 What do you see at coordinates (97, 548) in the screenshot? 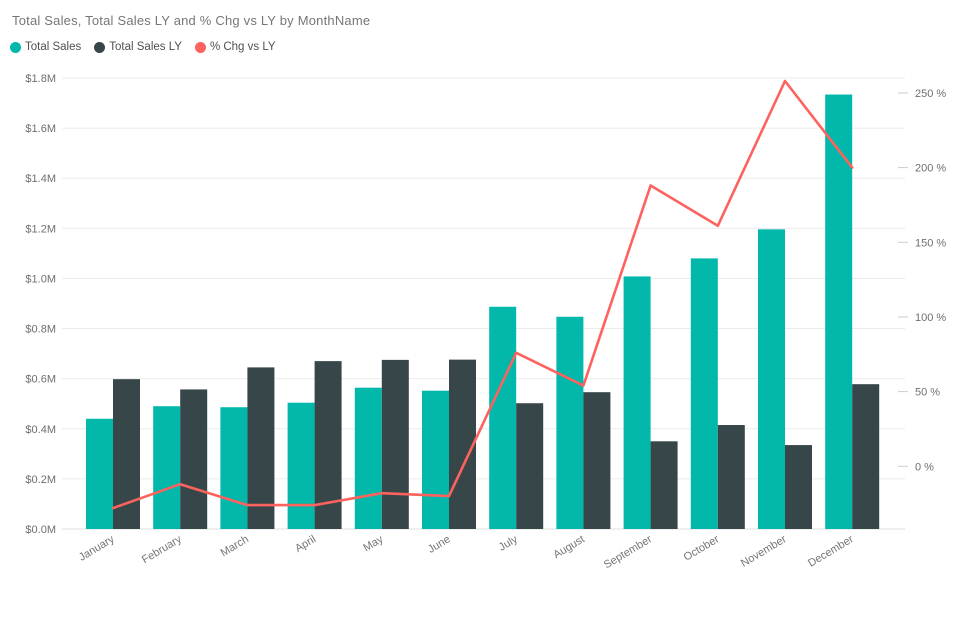
I see `x-axis-category-label: January` at bounding box center [97, 548].